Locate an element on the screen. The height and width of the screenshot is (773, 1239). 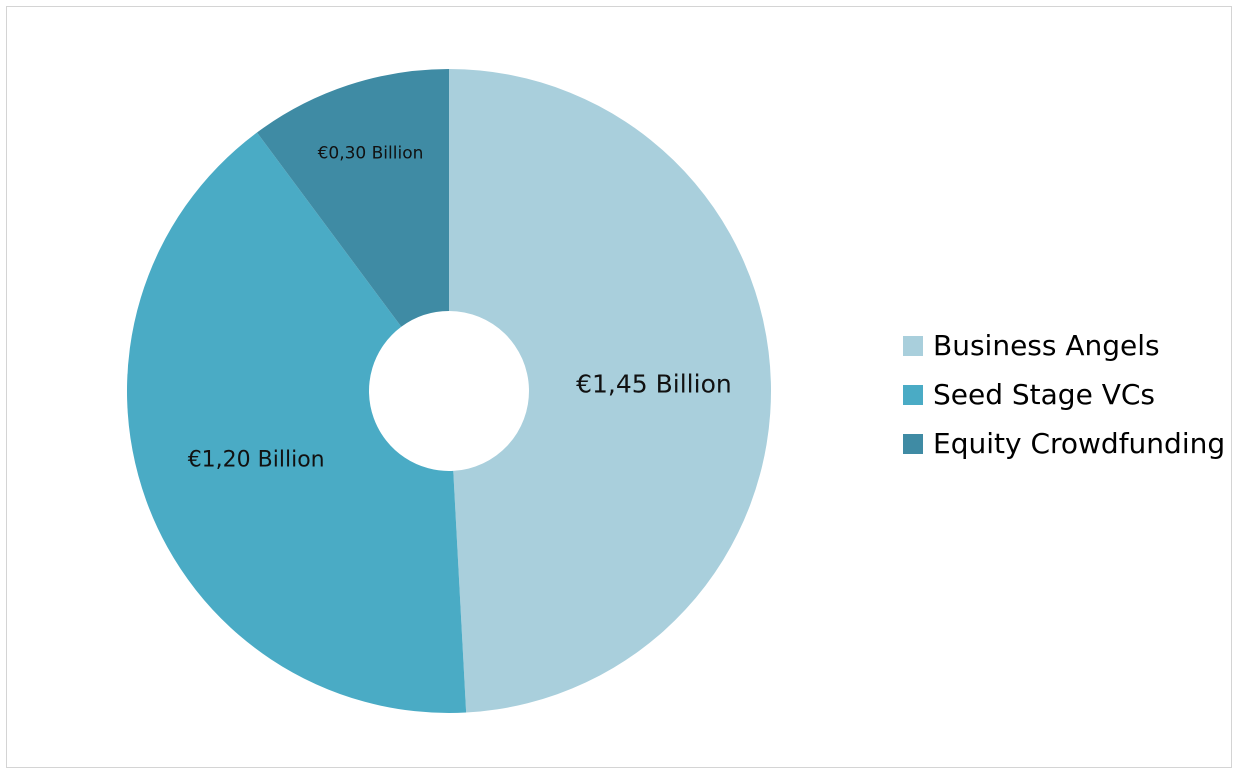
legend-item-equity-crowdfunding: Equity Crowdfunding is located at coordinates (1068, 443).